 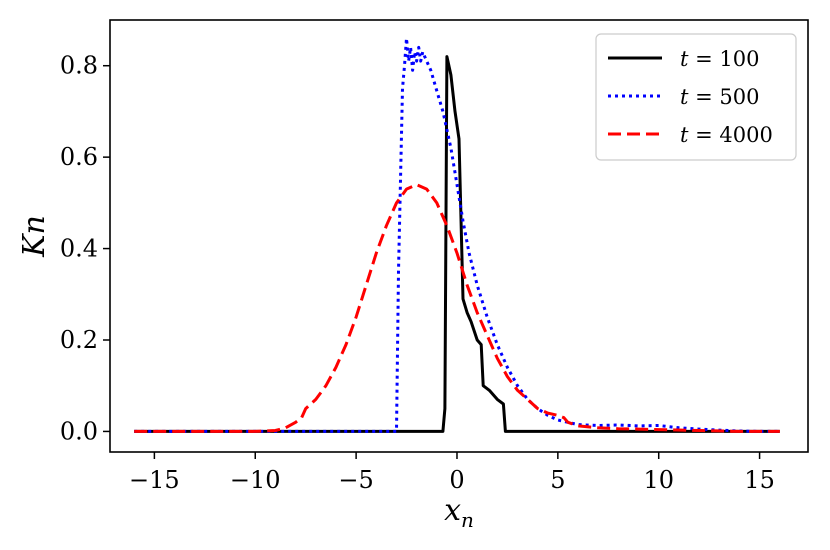 What do you see at coordinates (759, 480) in the screenshot?
I see `x-tick-label: 15` at bounding box center [759, 480].